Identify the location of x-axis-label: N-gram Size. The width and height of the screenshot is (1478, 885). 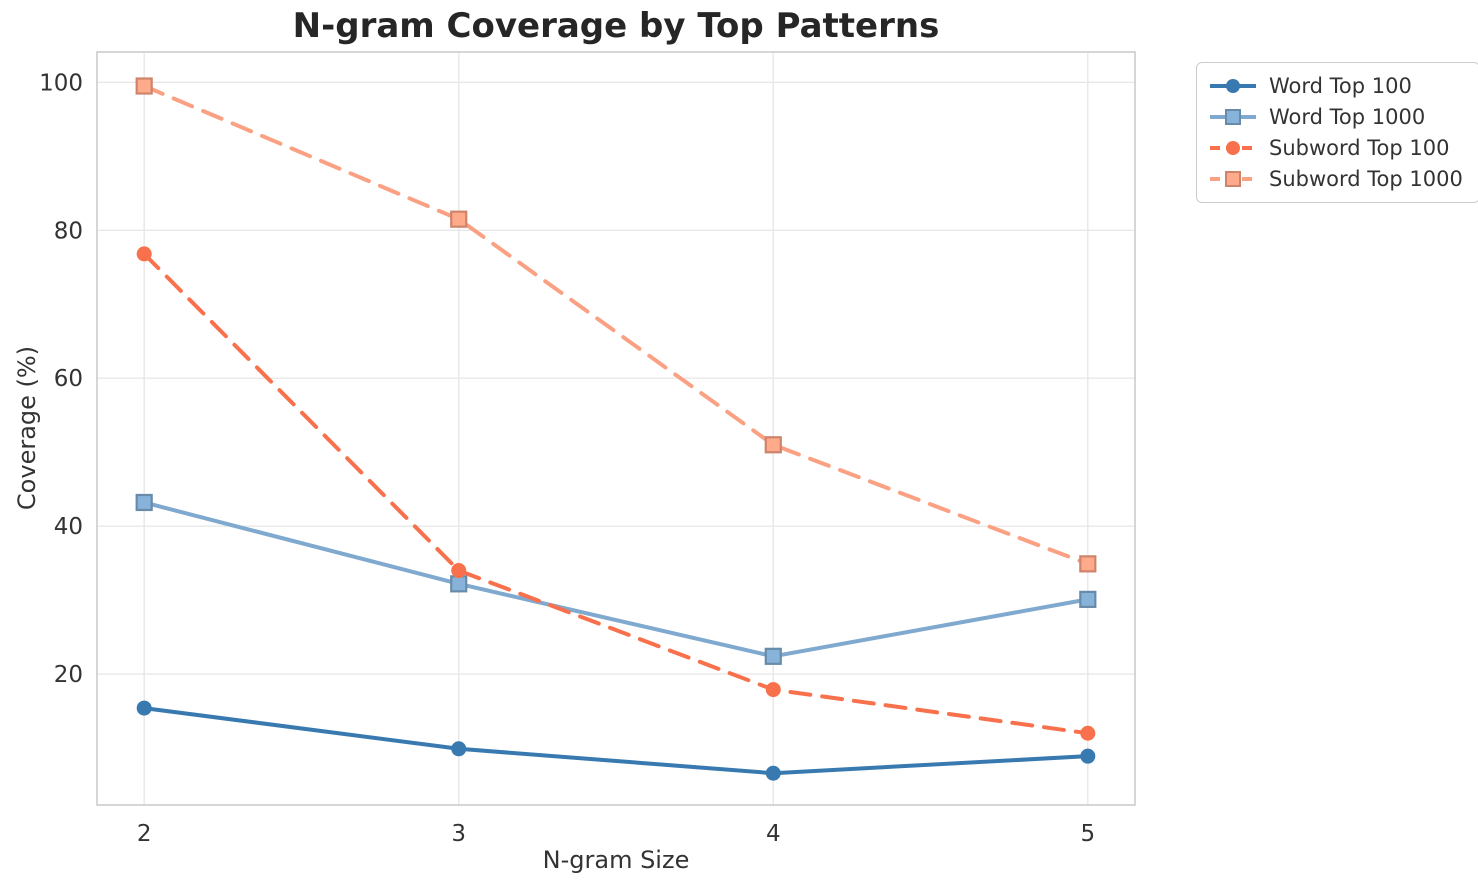
(616, 860).